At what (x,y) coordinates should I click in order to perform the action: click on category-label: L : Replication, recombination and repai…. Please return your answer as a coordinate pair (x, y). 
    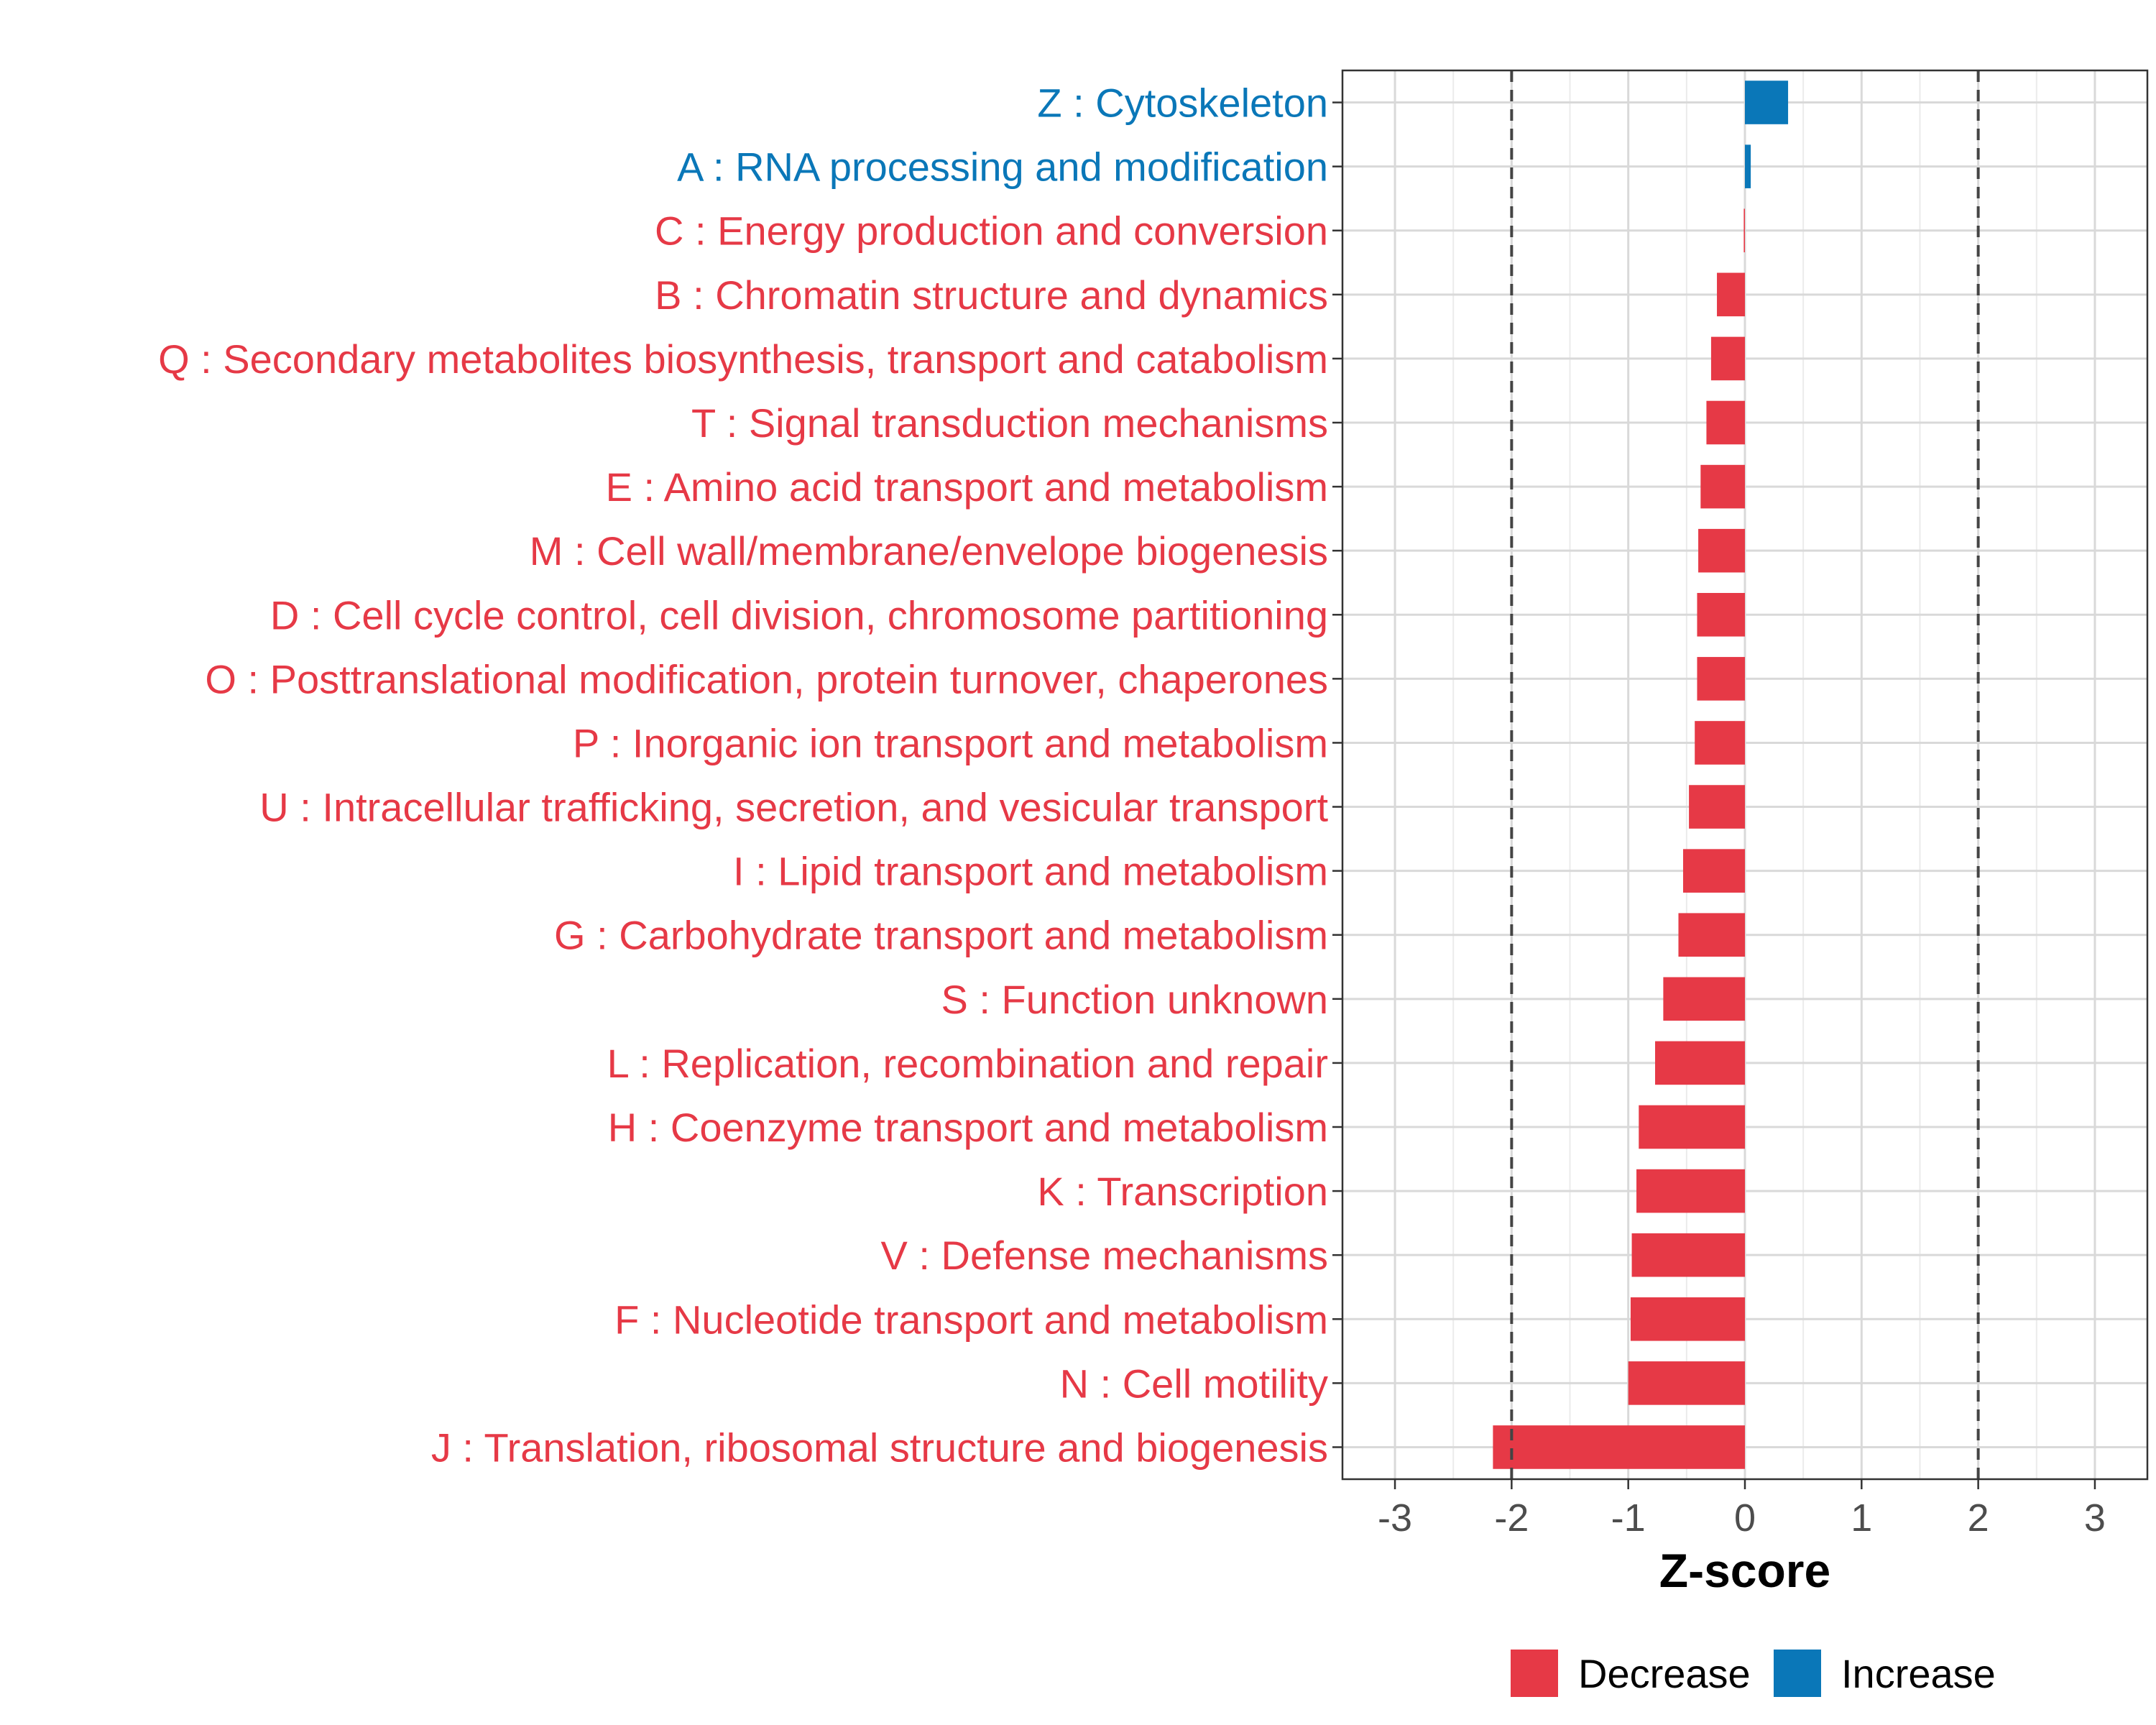
    Looking at the image, I should click on (967, 1063).